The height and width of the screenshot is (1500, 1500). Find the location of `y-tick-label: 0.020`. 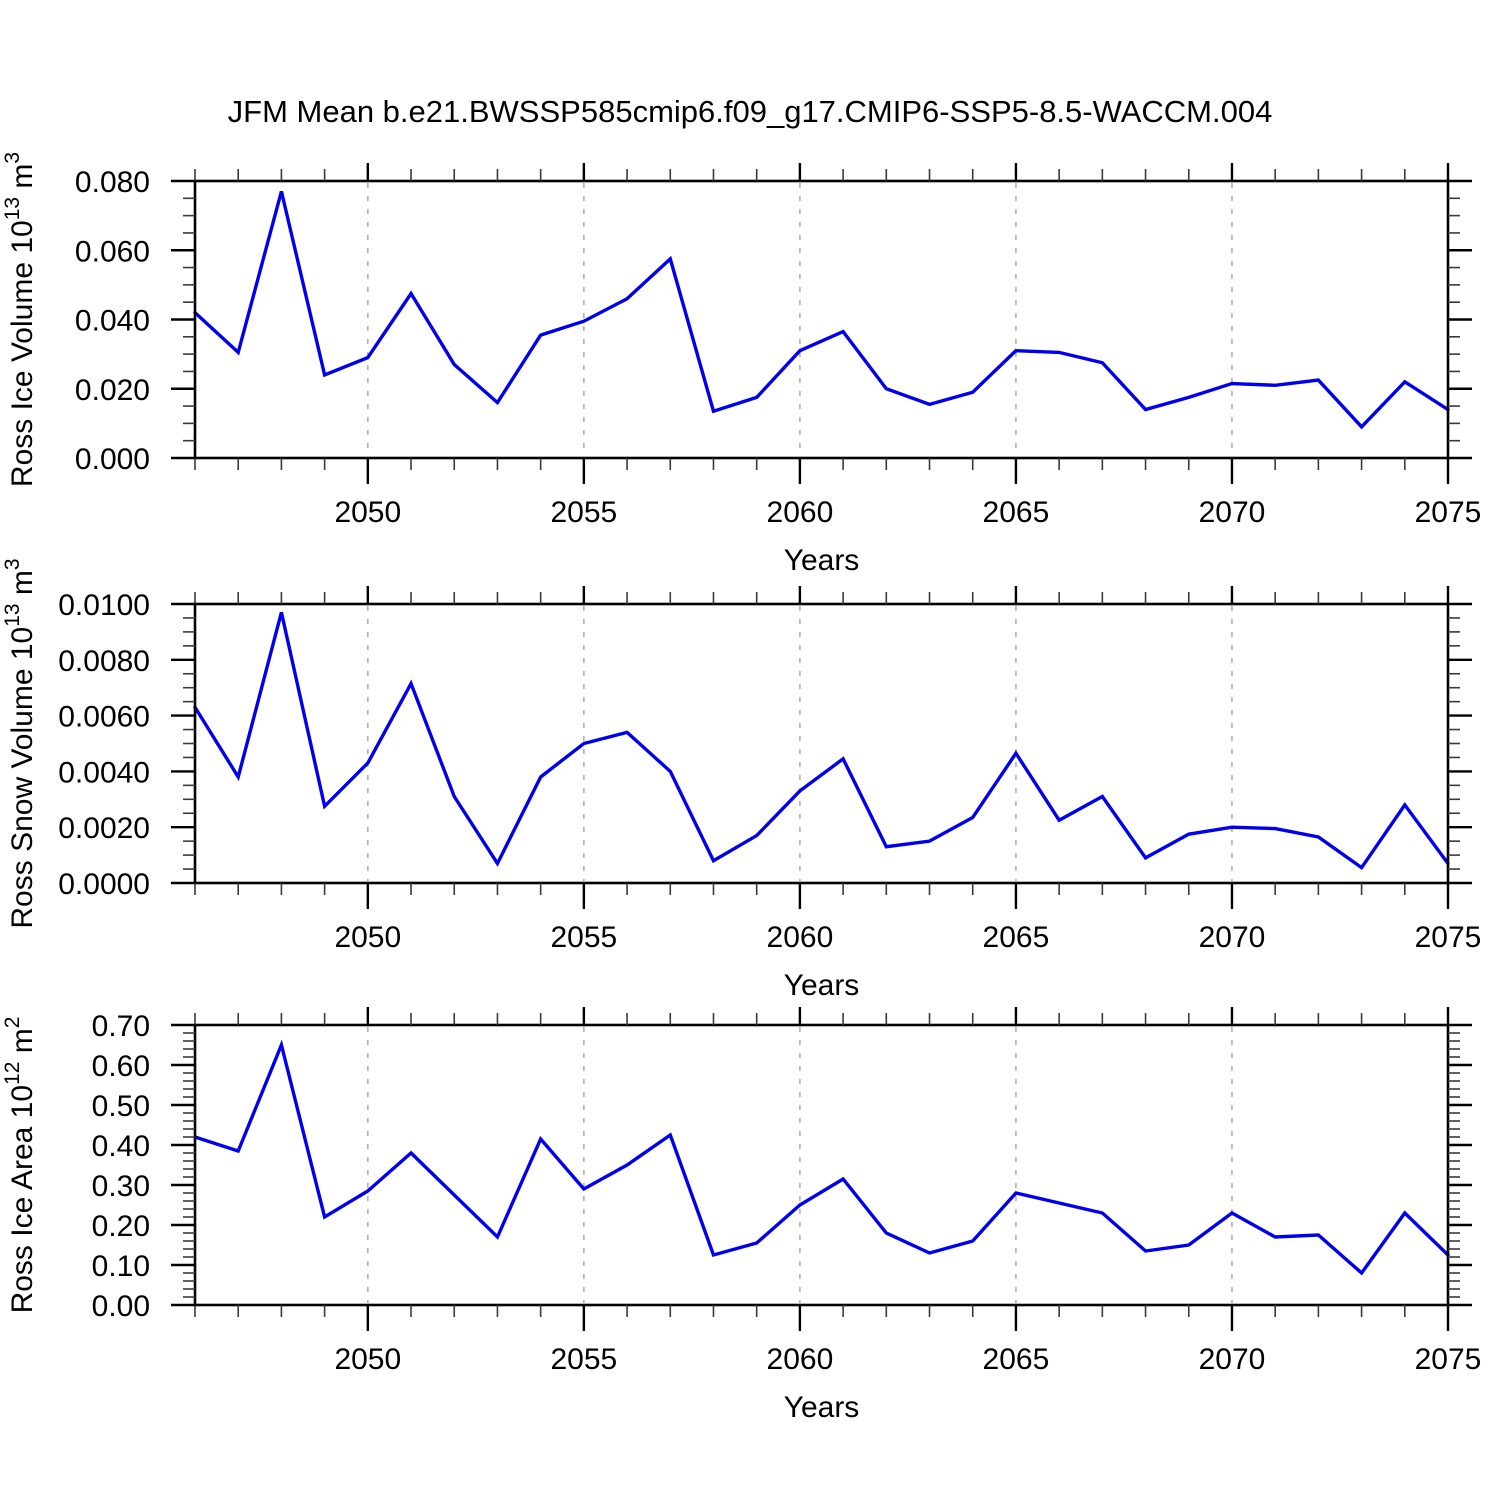

y-tick-label: 0.020 is located at coordinates (112, 390).